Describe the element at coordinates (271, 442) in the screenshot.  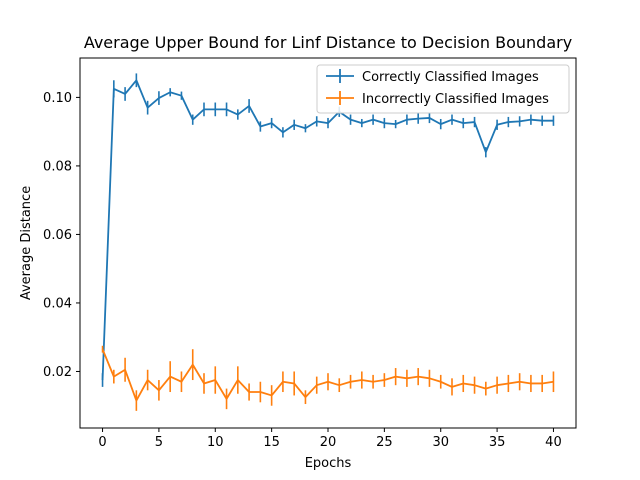
I see `x-tick-label: 15` at that location.